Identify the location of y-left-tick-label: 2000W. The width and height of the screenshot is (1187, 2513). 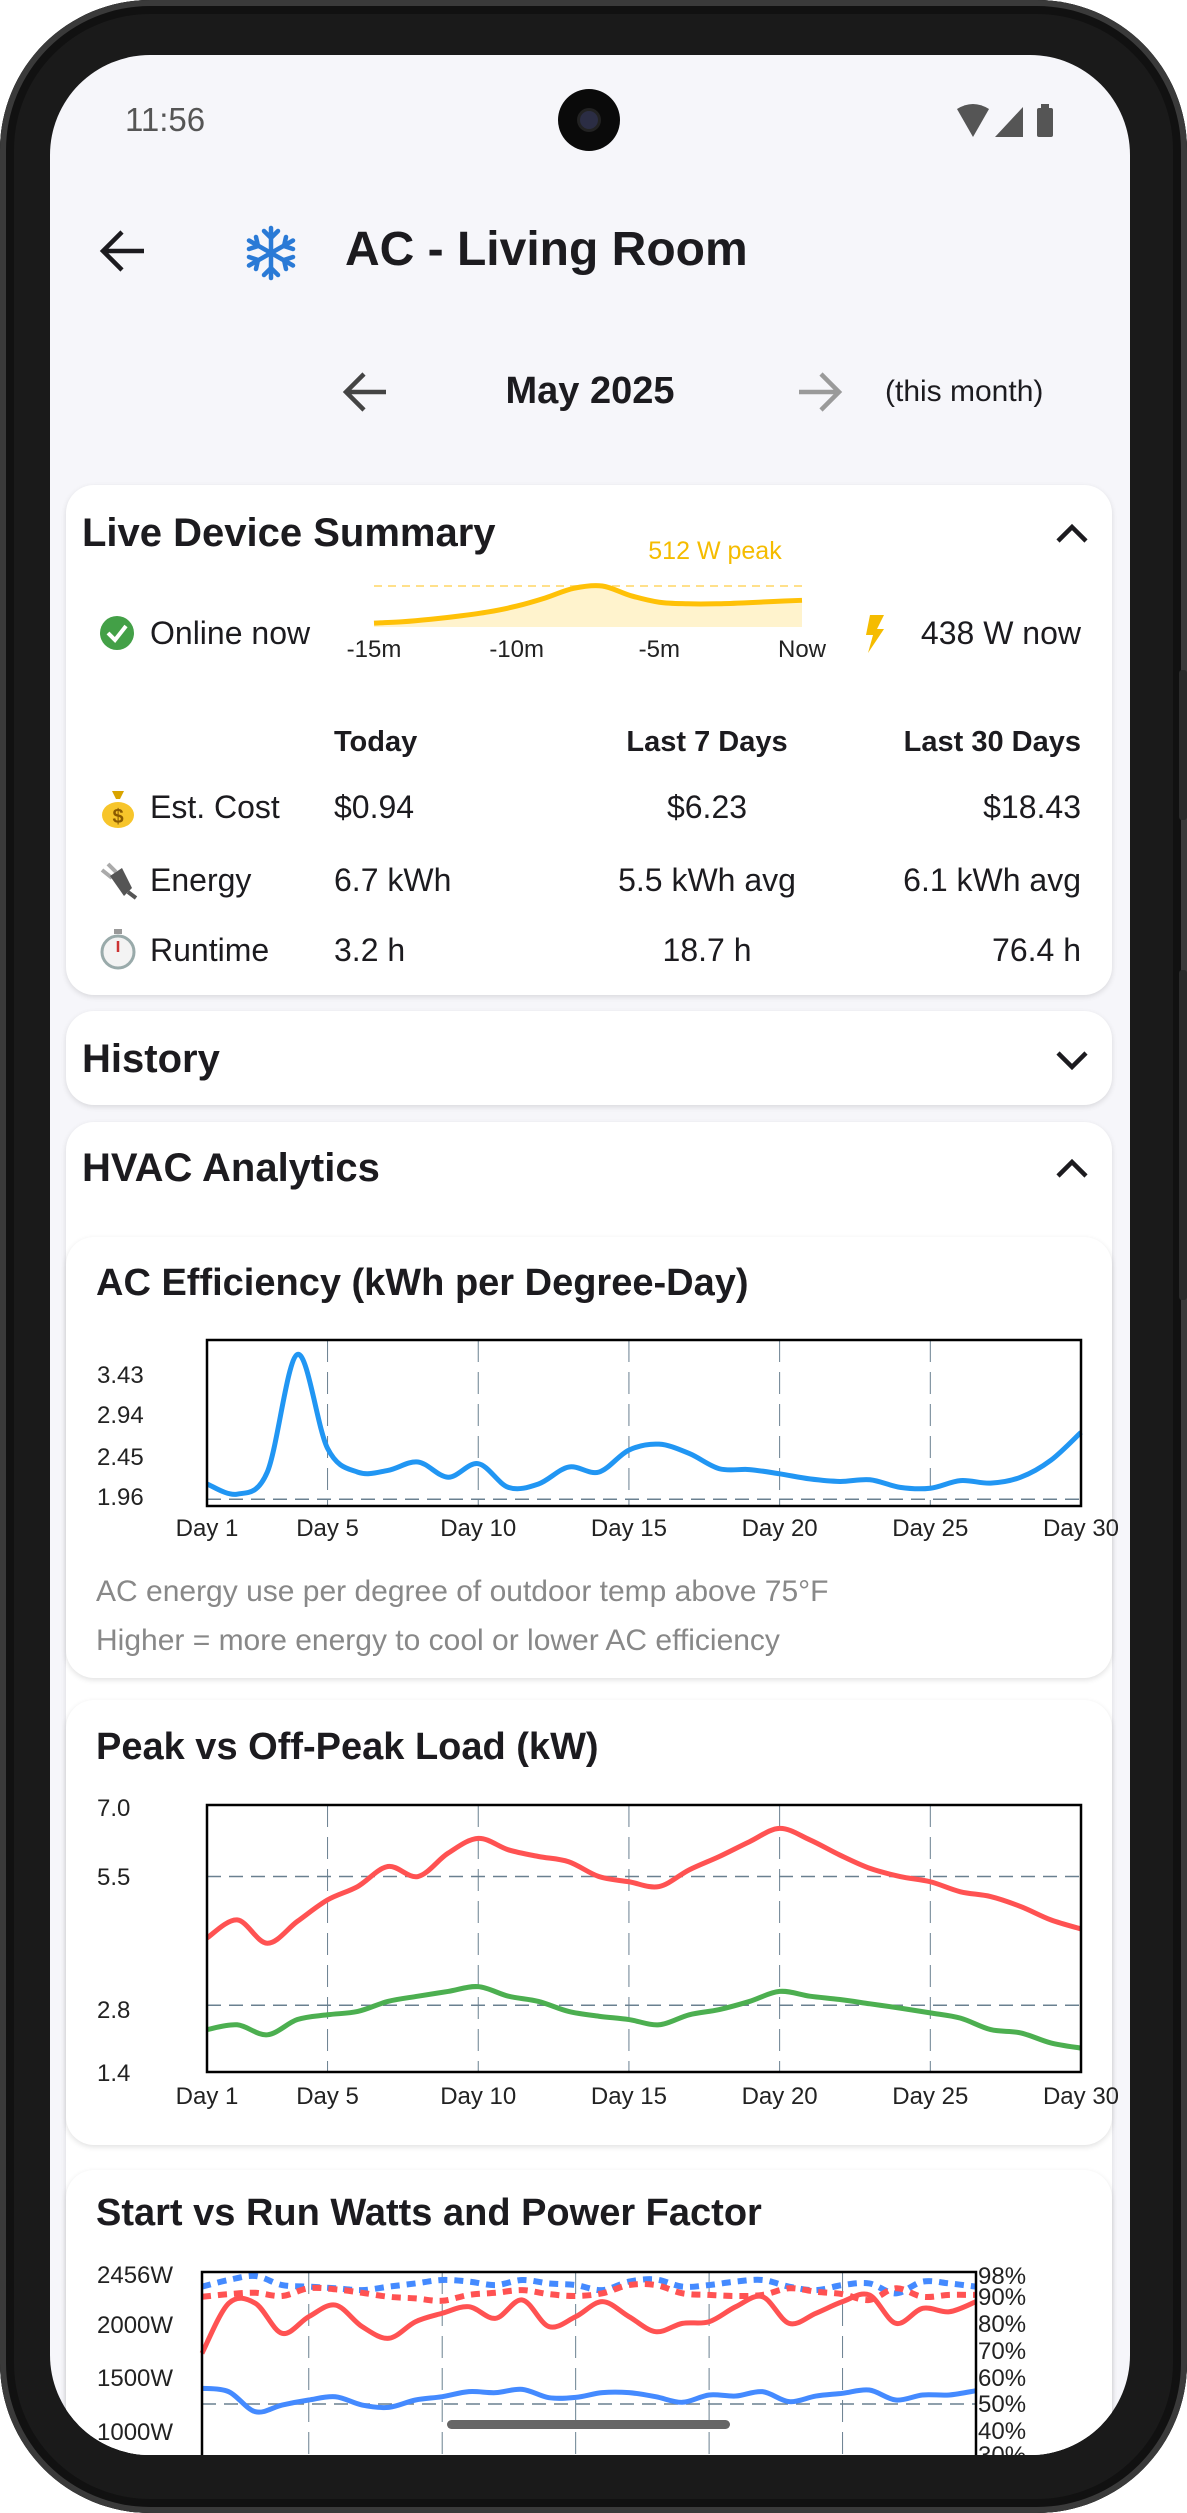
(135, 2325).